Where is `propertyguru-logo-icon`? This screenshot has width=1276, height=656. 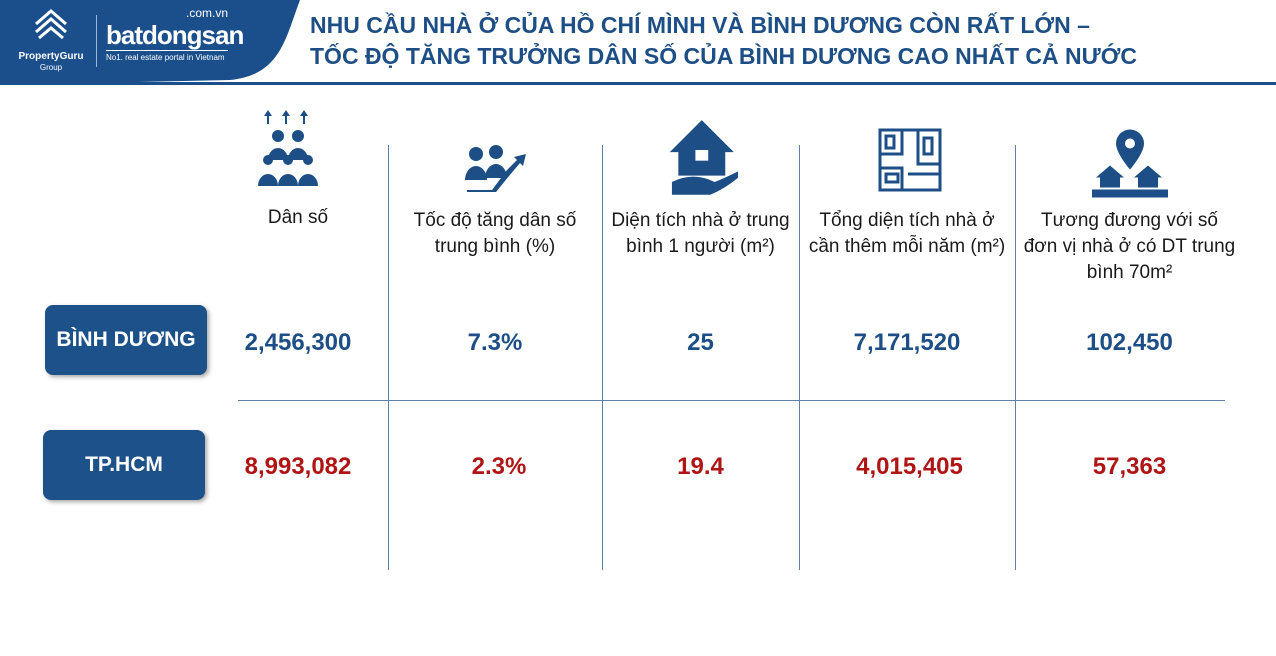
propertyguru-logo-icon is located at coordinates (51, 24).